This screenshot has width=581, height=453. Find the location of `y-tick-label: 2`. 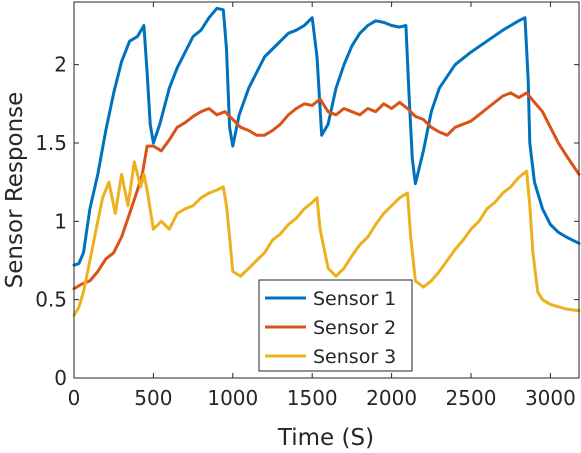

y-tick-label: 2 is located at coordinates (60, 65).